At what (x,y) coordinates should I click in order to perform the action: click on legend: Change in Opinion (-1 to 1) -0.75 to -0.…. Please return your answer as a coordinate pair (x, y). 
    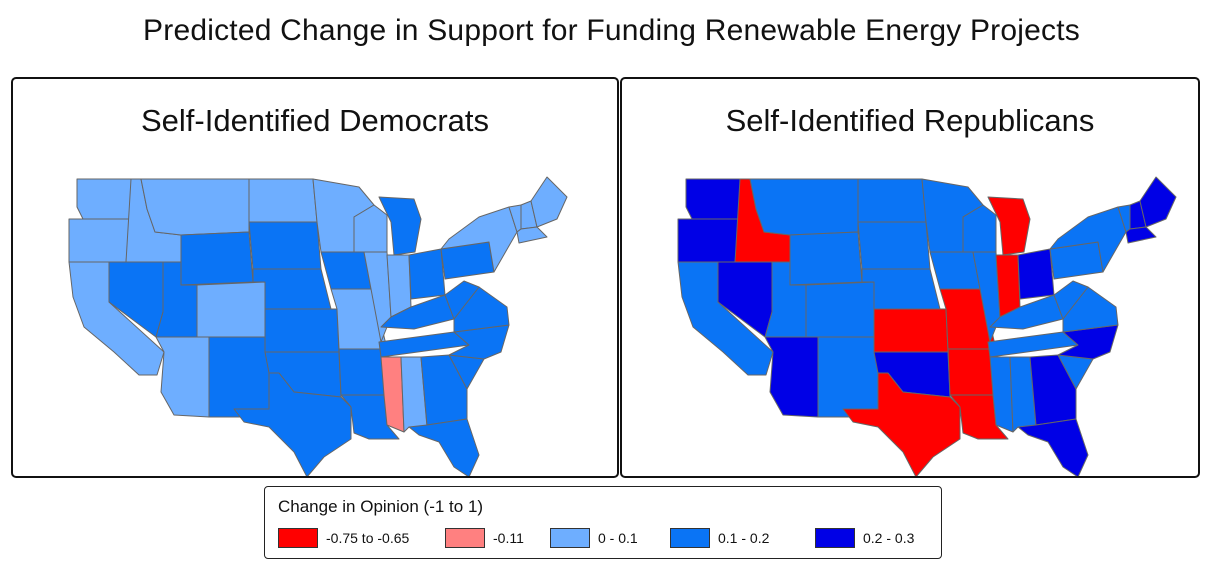
    Looking at the image, I should click on (603, 522).